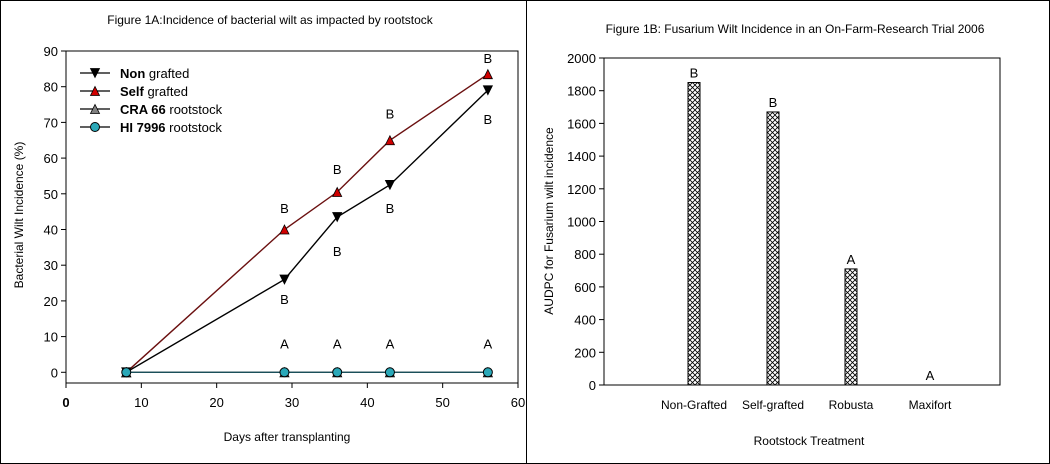 The width and height of the screenshot is (1050, 464). Describe the element at coordinates (585, 254) in the screenshot. I see `chart-b-y-tick-label: 800` at that location.